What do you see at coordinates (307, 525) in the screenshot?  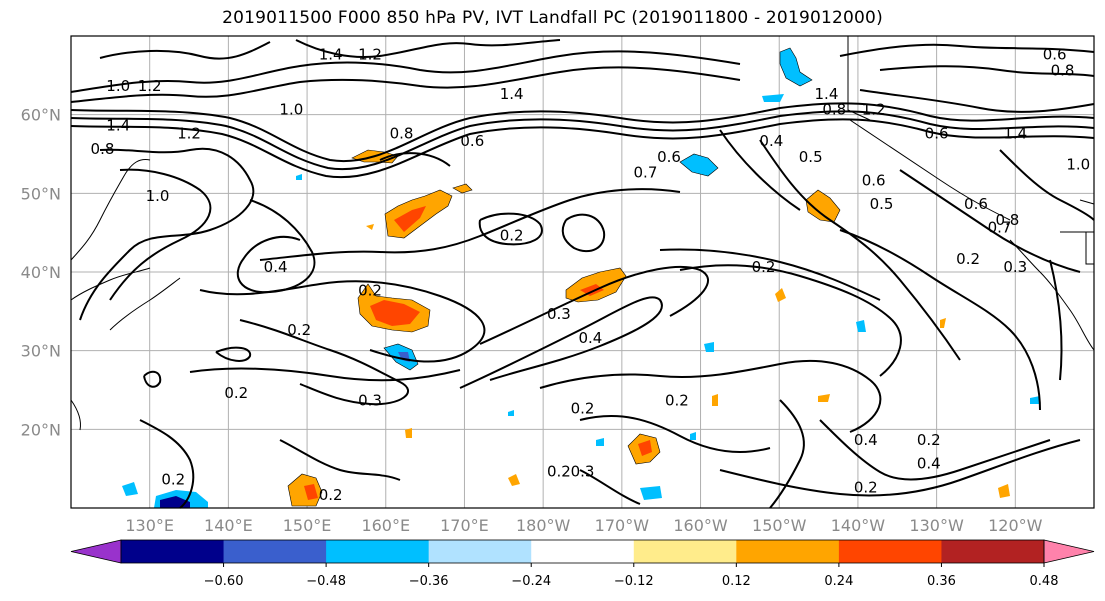 I see `longitude-label: 150°E` at bounding box center [307, 525].